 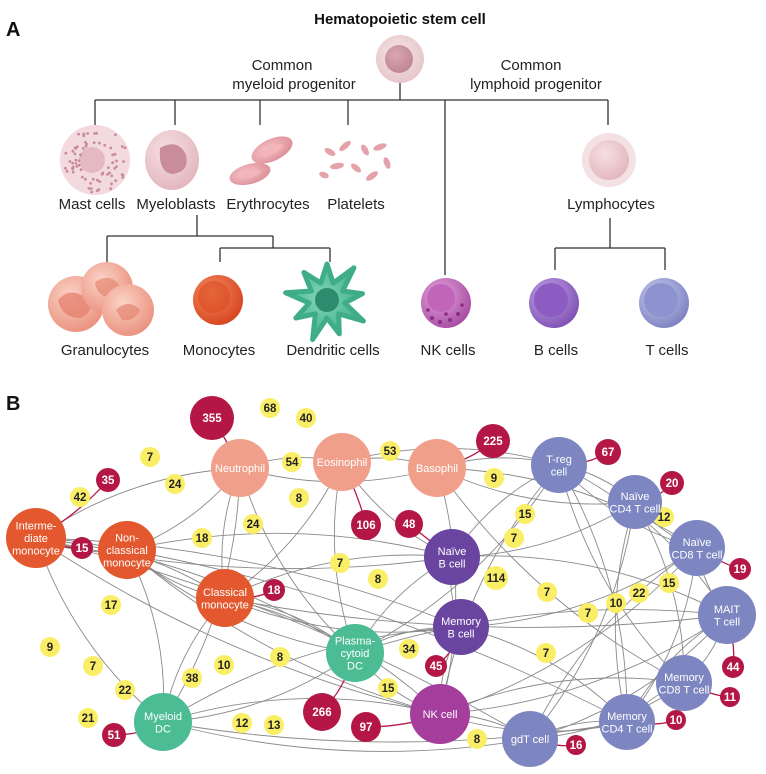 I want to click on pair-count-badge: 21, so click(x=88, y=718).